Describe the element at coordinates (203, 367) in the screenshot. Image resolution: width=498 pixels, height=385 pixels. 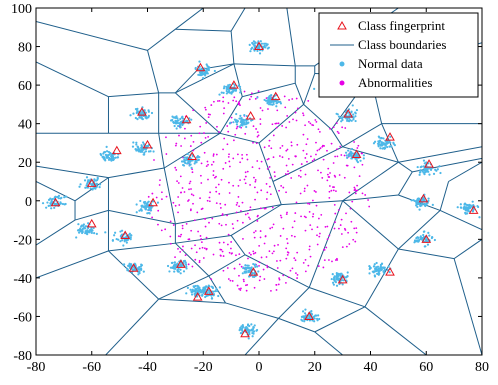
I see `x-tick-label: -20` at that location.